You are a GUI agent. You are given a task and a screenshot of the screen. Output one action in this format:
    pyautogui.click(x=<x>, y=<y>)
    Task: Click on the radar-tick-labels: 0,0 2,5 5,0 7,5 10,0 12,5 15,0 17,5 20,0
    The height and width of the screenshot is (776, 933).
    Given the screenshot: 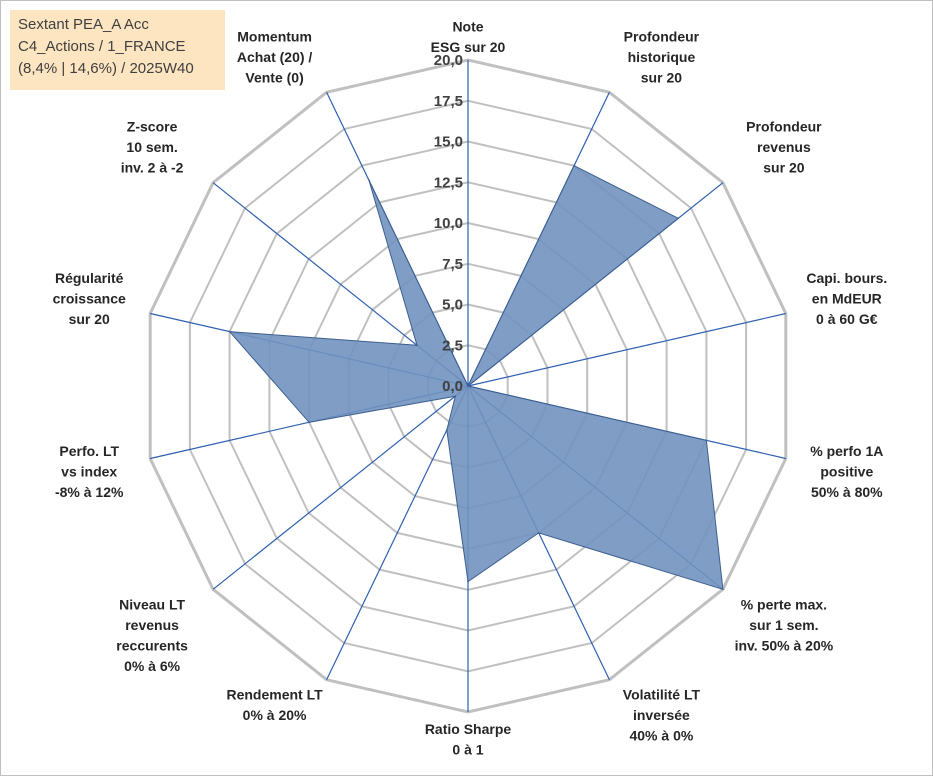 What is the action you would take?
    pyautogui.click(x=448, y=223)
    